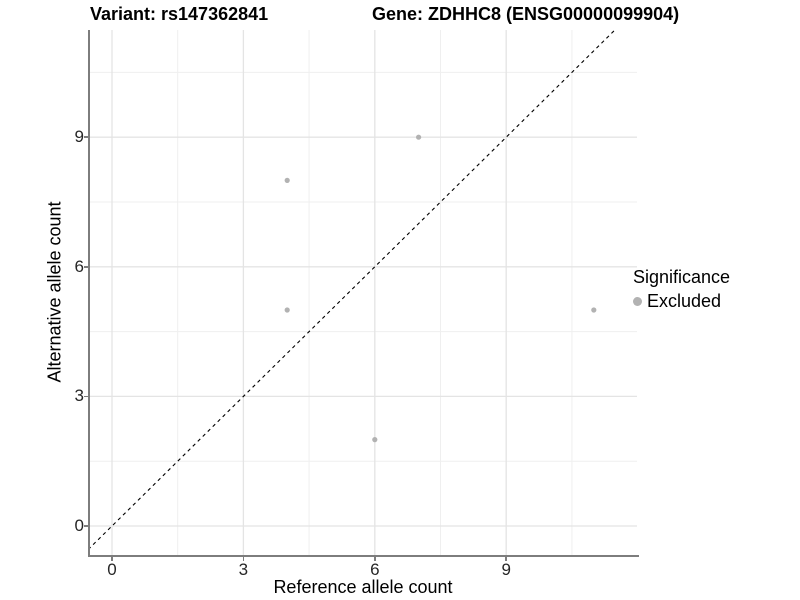  I want to click on x-tick-label: 3, so click(243, 569).